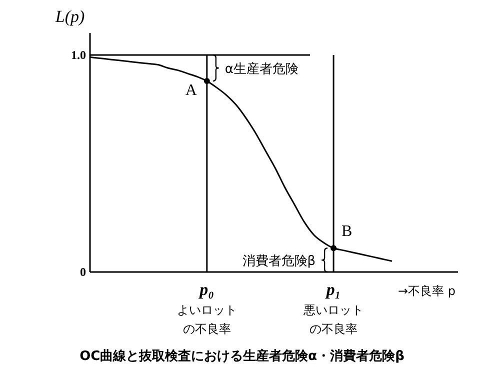  What do you see at coordinates (206, 308) in the screenshot?
I see `x-tick-label: p₀ よいロットの不良率` at bounding box center [206, 308].